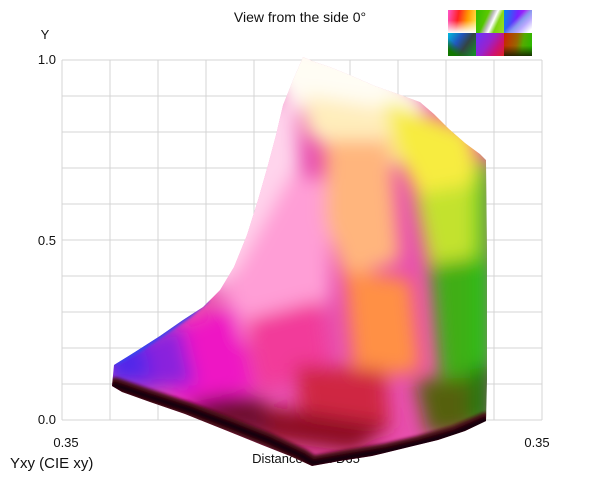 The height and width of the screenshot is (480, 600). I want to click on legend-cell-red-yellow, so click(462, 21).